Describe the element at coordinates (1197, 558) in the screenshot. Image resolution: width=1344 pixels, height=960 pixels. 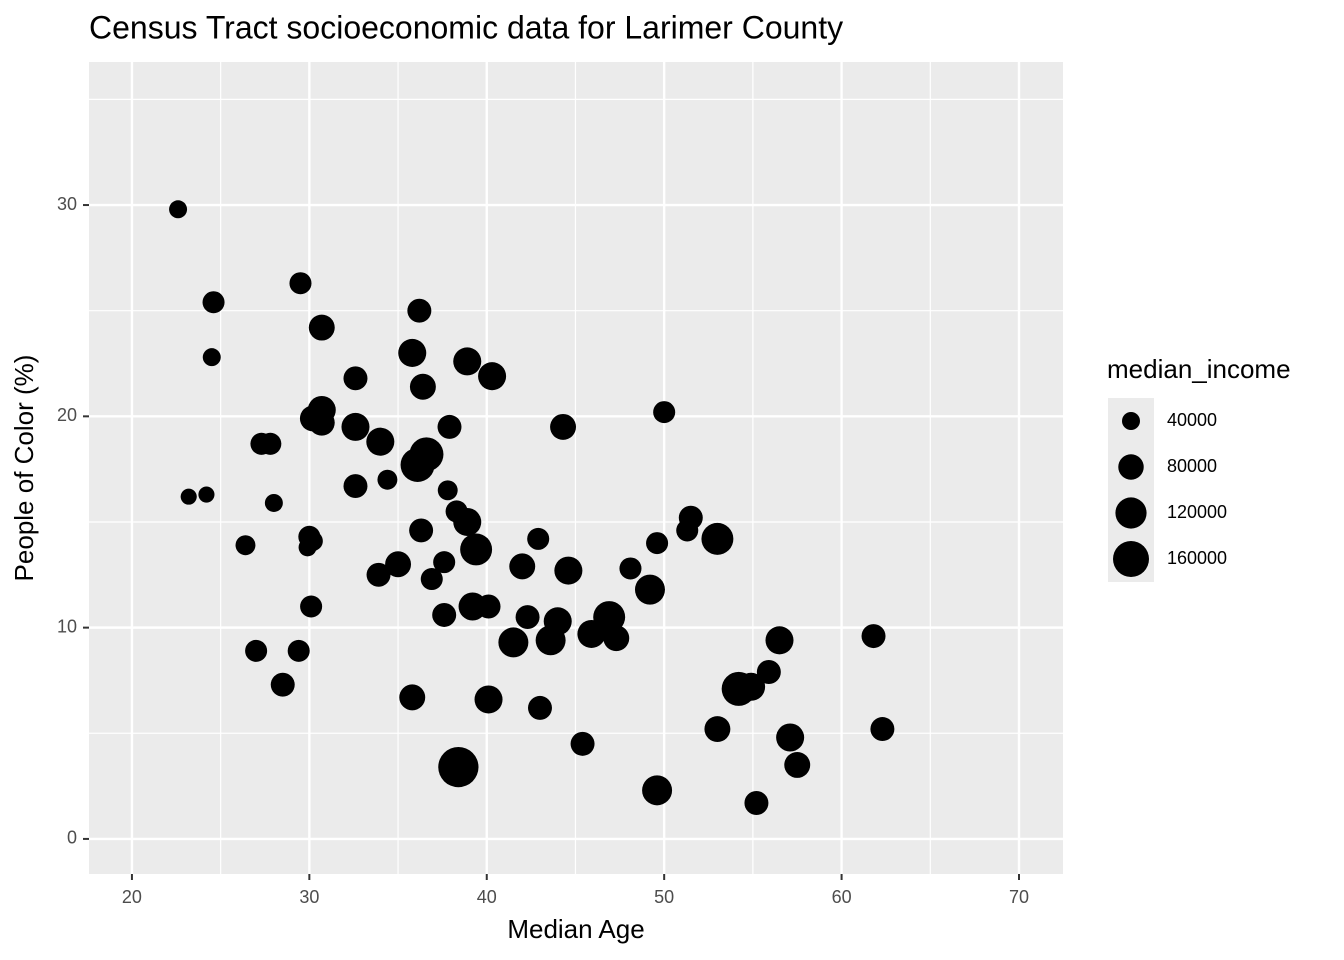
I see `legend-label: 160000` at that location.